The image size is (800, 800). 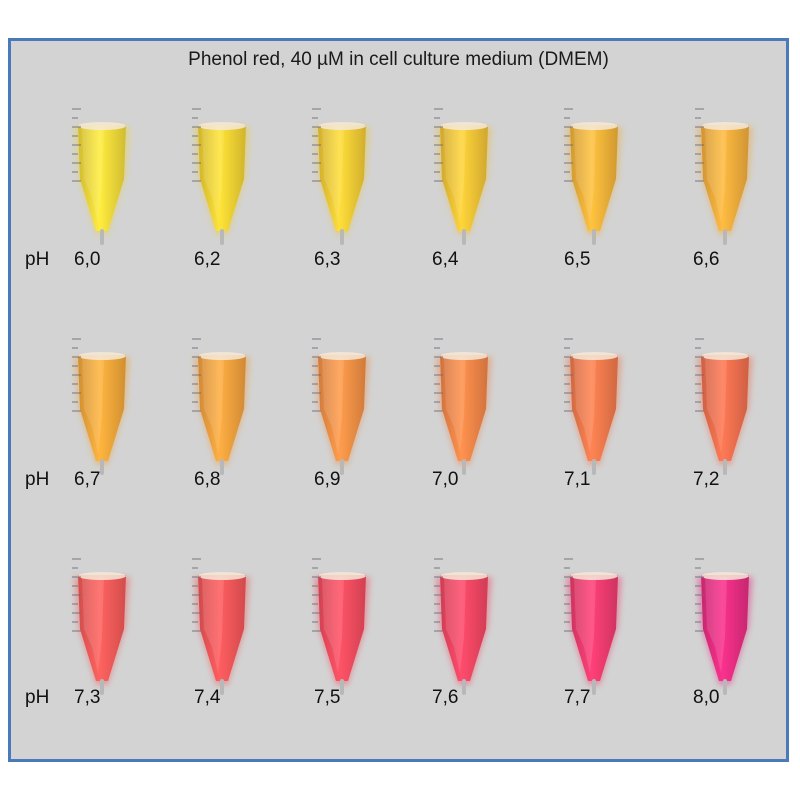 I want to click on ph-value-label: 7,7, so click(x=577, y=697).